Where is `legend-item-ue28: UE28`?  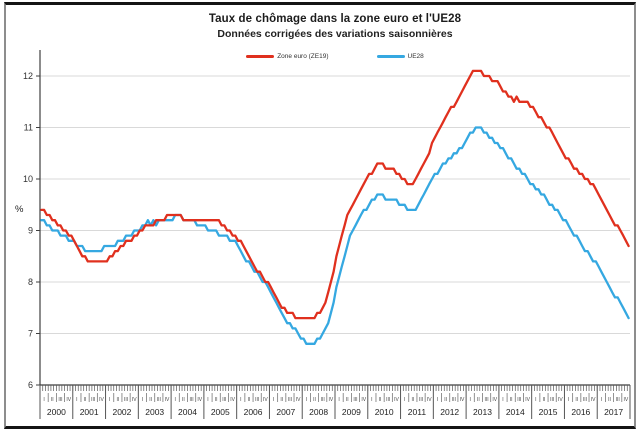
legend-item-ue28: UE28 is located at coordinates (400, 56).